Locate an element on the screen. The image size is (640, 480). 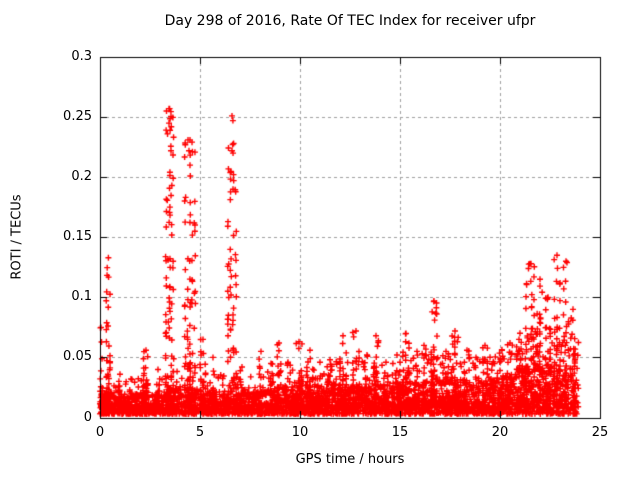
x-tick-label: 20 is located at coordinates (500, 432).